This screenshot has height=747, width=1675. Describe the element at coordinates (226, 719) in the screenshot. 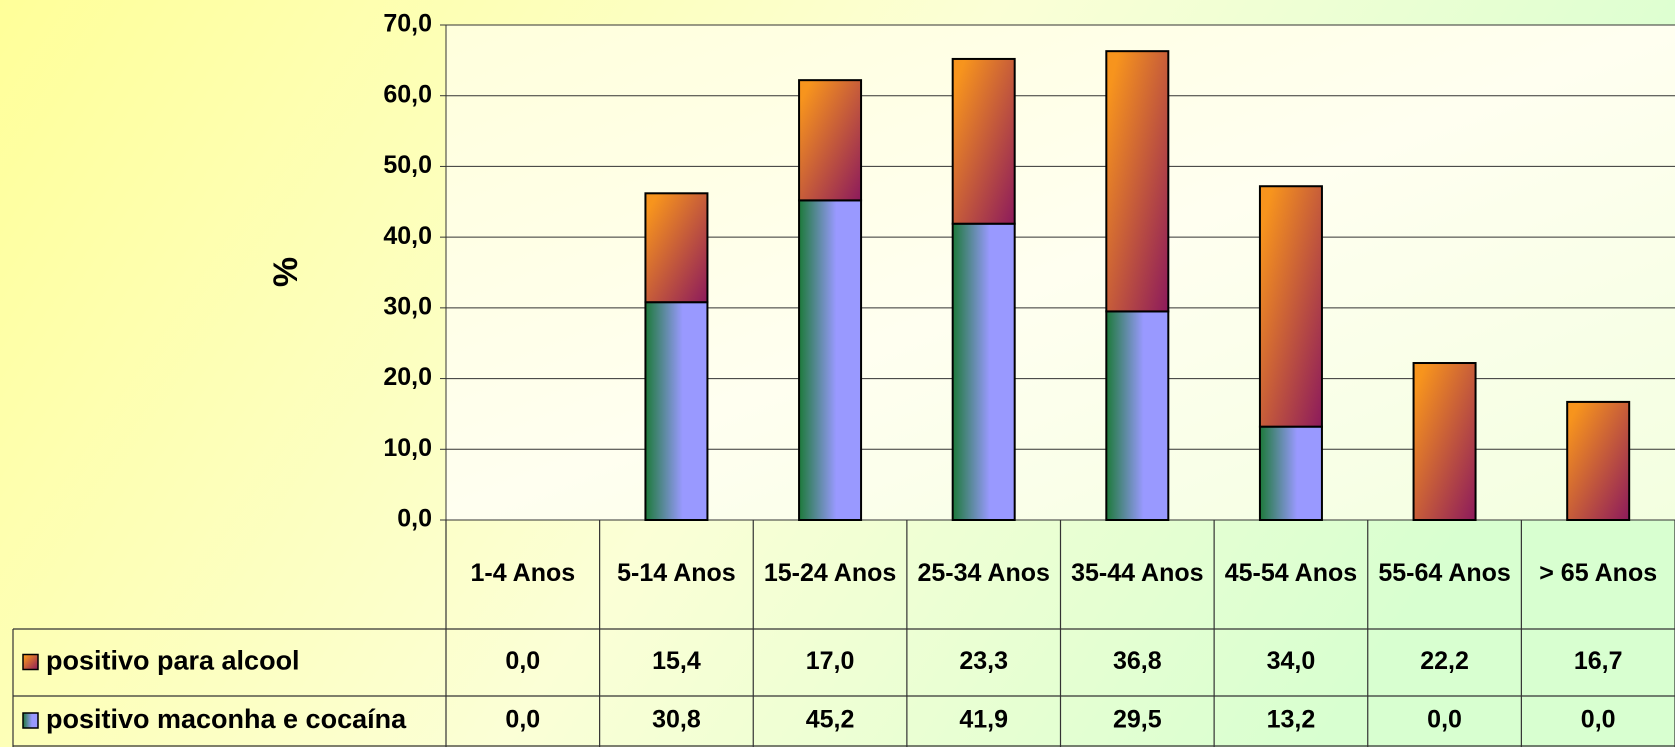

I see `legend-label: positivo maconha e cocaína` at that location.